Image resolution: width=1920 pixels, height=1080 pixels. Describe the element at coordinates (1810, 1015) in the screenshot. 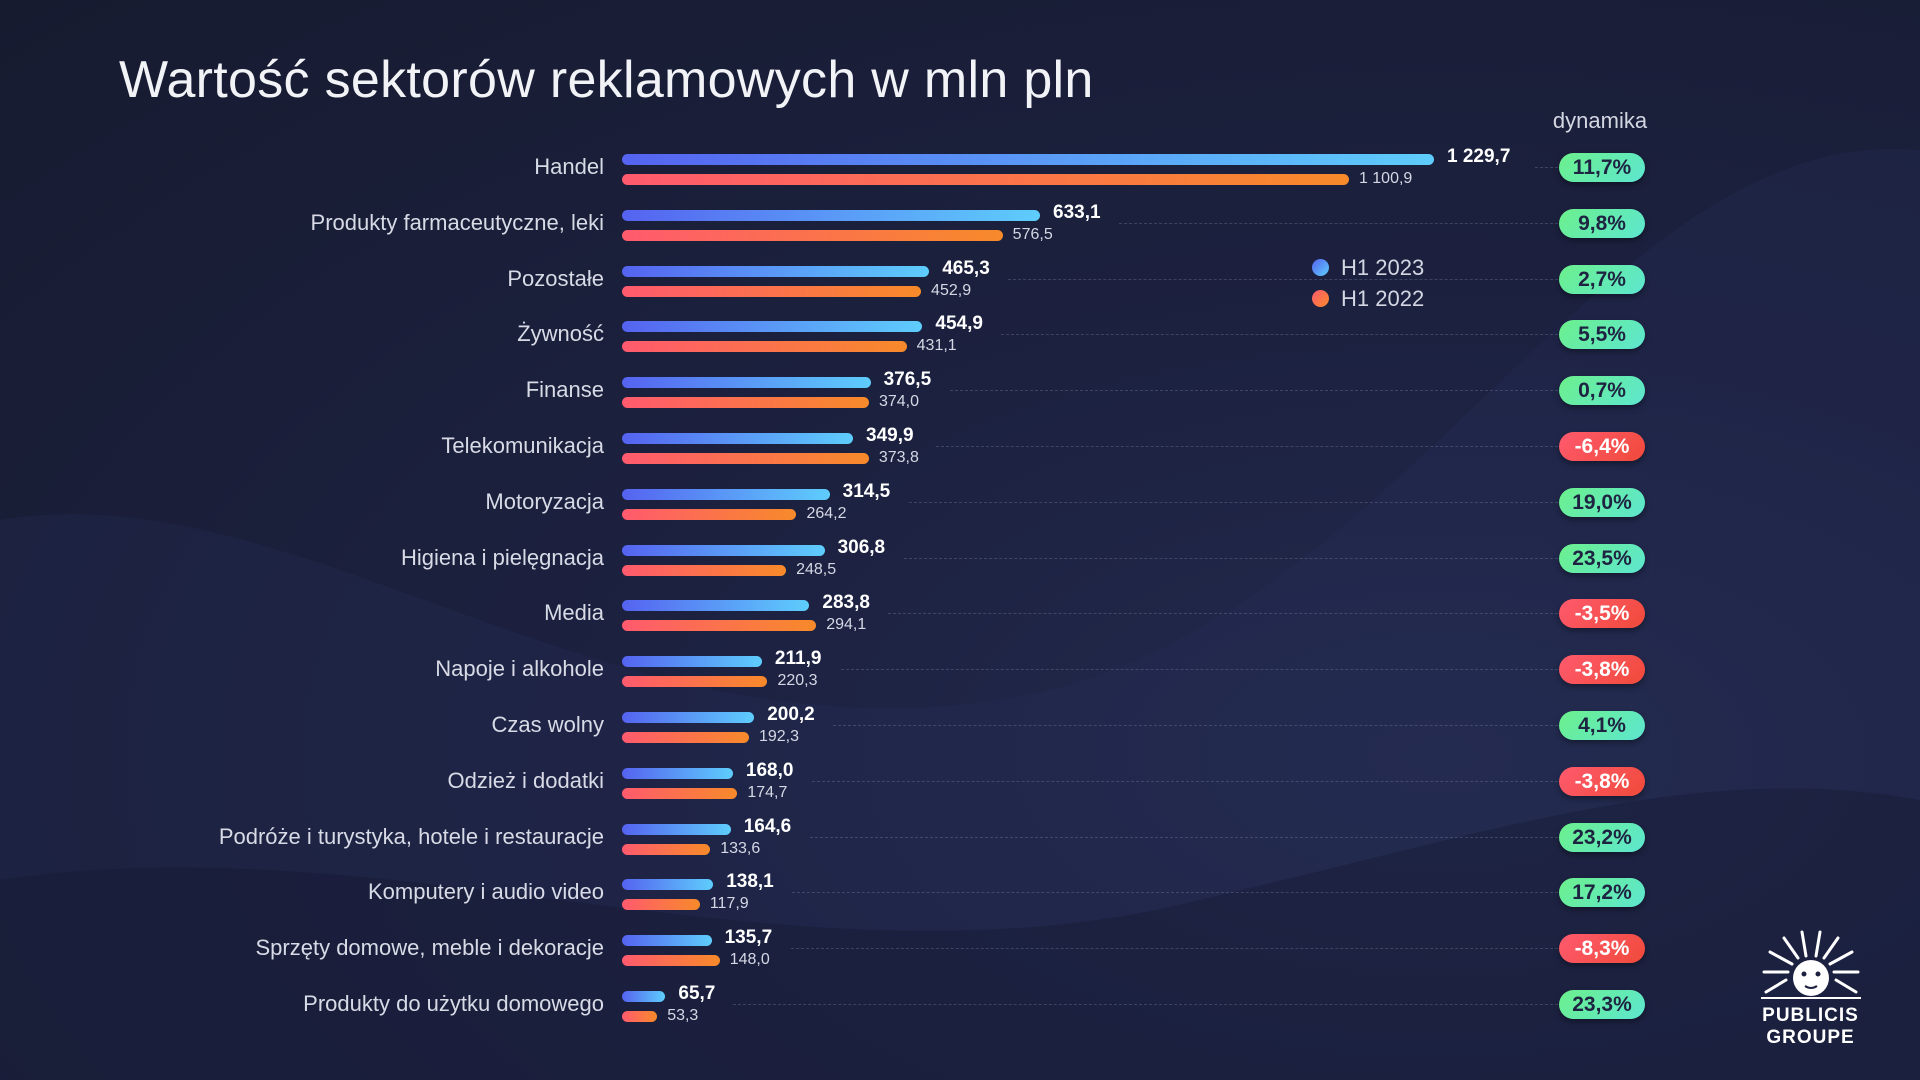

I see `logo-text-publicis: PUBLICIS` at that location.